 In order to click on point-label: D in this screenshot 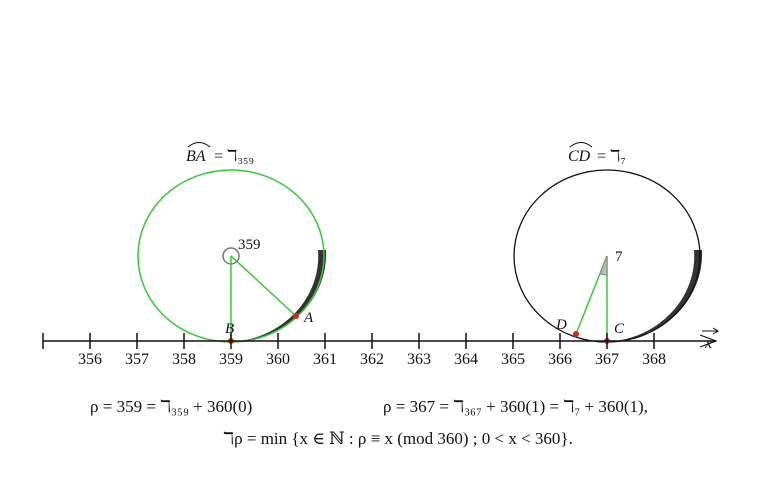, I will do `click(561, 325)`.